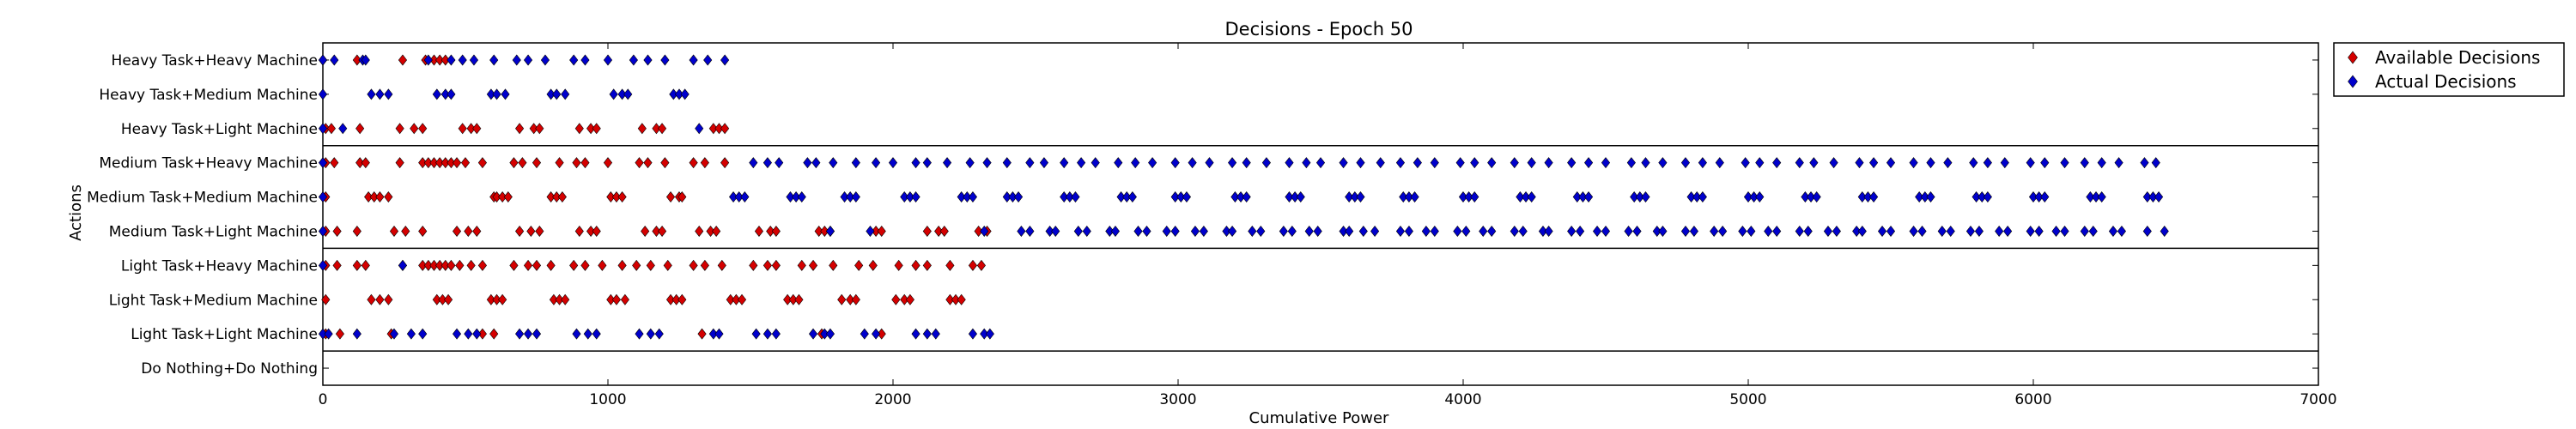  I want to click on y-tick-label: Medium Task+Medium Machine, so click(202, 198).